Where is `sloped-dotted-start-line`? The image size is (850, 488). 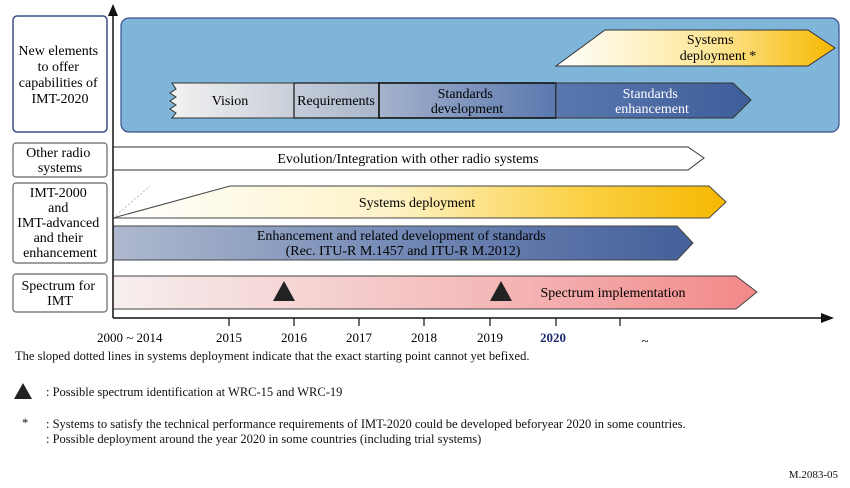 sloped-dotted-start-line is located at coordinates (131, 202).